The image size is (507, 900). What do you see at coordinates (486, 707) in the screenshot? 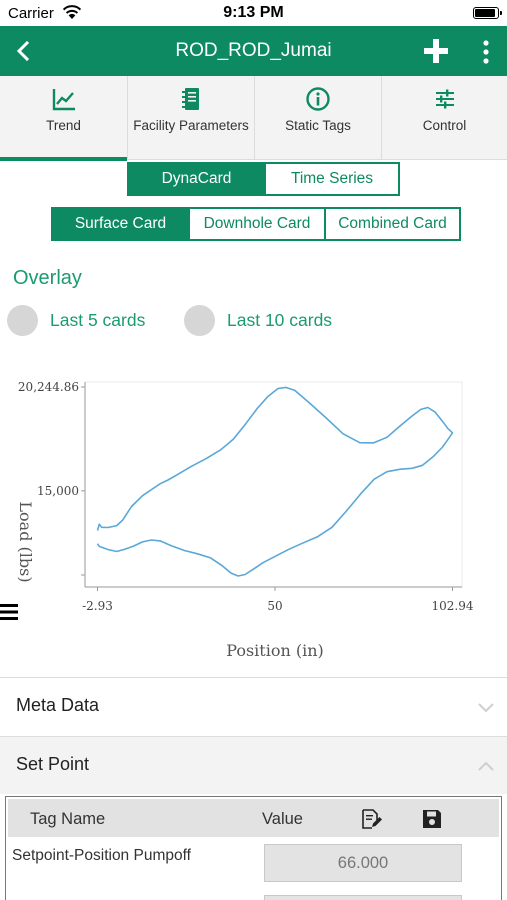
I see `chevron-down-icon` at bounding box center [486, 707].